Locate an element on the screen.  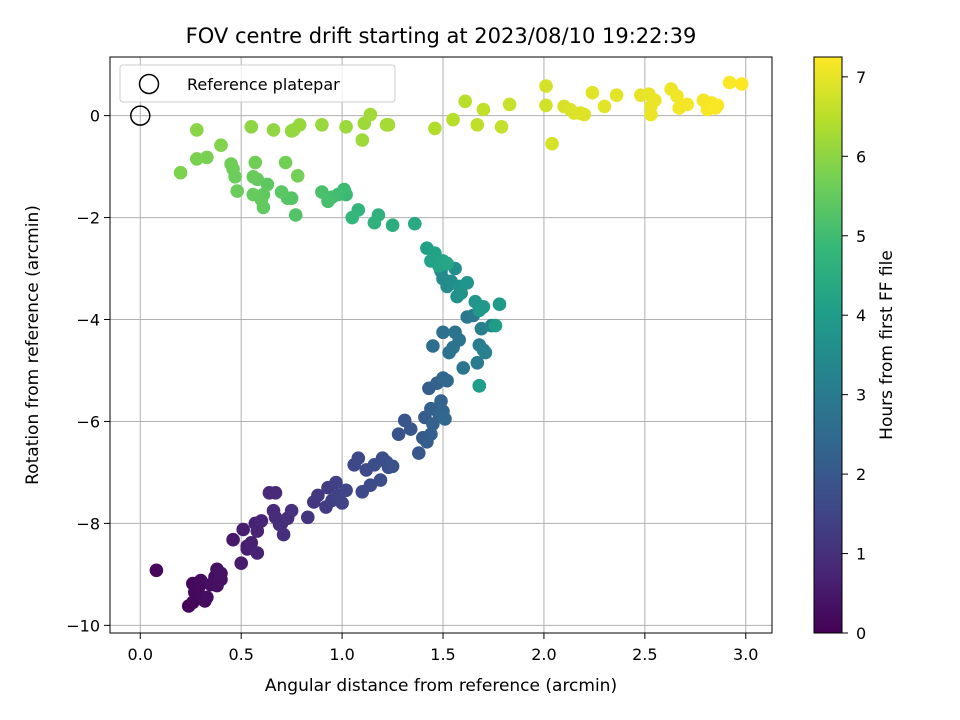
legend-box is located at coordinates (257, 83).